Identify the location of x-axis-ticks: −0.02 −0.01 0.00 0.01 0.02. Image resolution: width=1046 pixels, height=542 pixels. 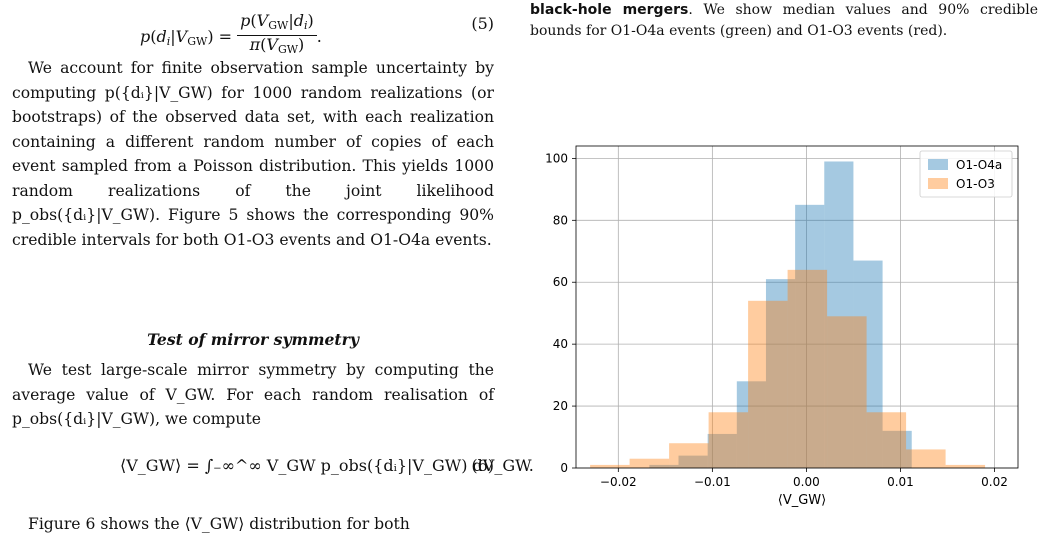
(804, 478).